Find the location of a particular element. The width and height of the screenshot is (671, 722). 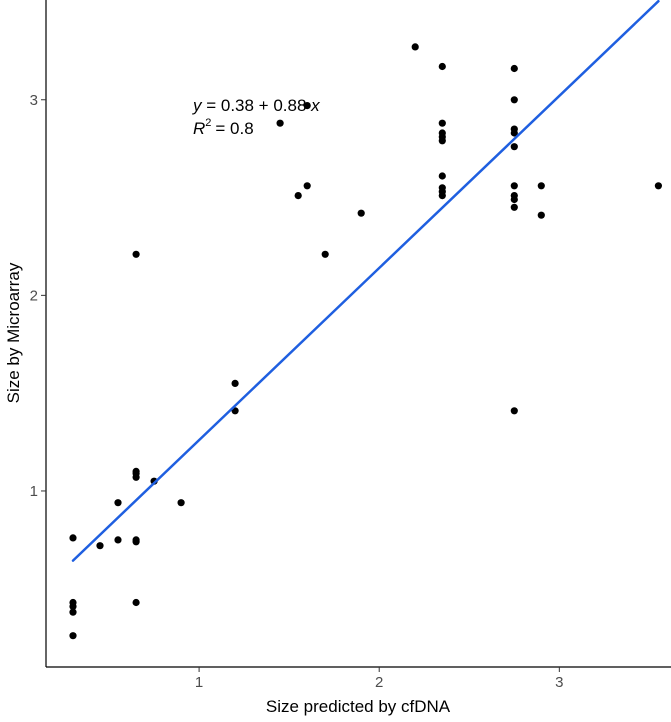

x-tick-label: 1 is located at coordinates (199, 682).